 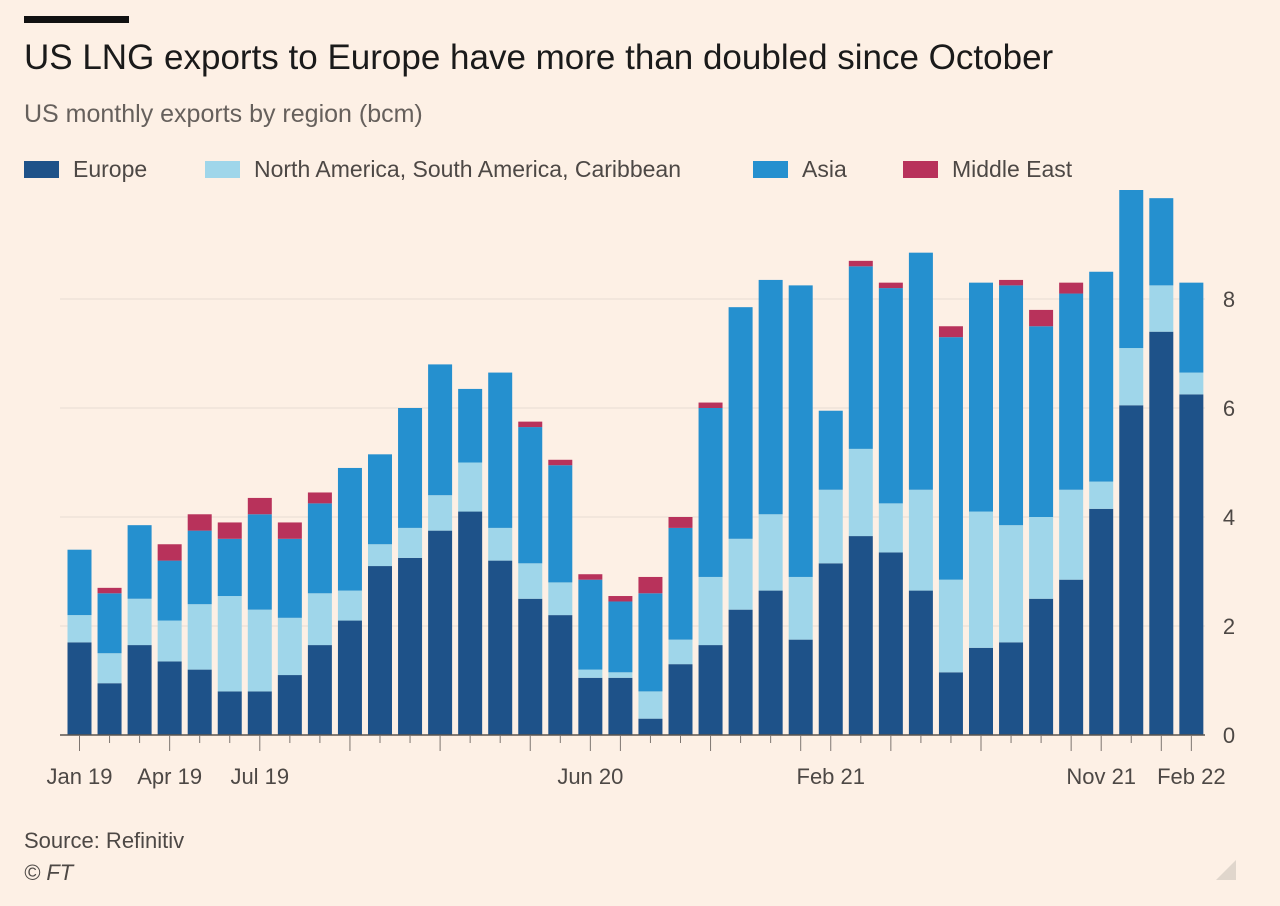 I want to click on ft-header-rule, so click(x=76, y=19).